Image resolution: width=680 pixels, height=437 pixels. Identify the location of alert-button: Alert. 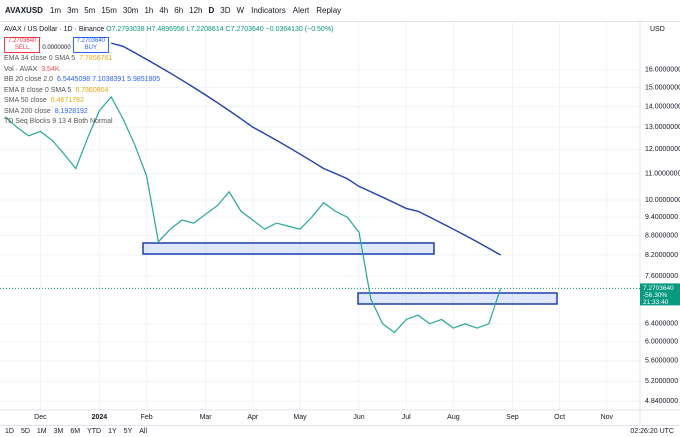
(301, 10).